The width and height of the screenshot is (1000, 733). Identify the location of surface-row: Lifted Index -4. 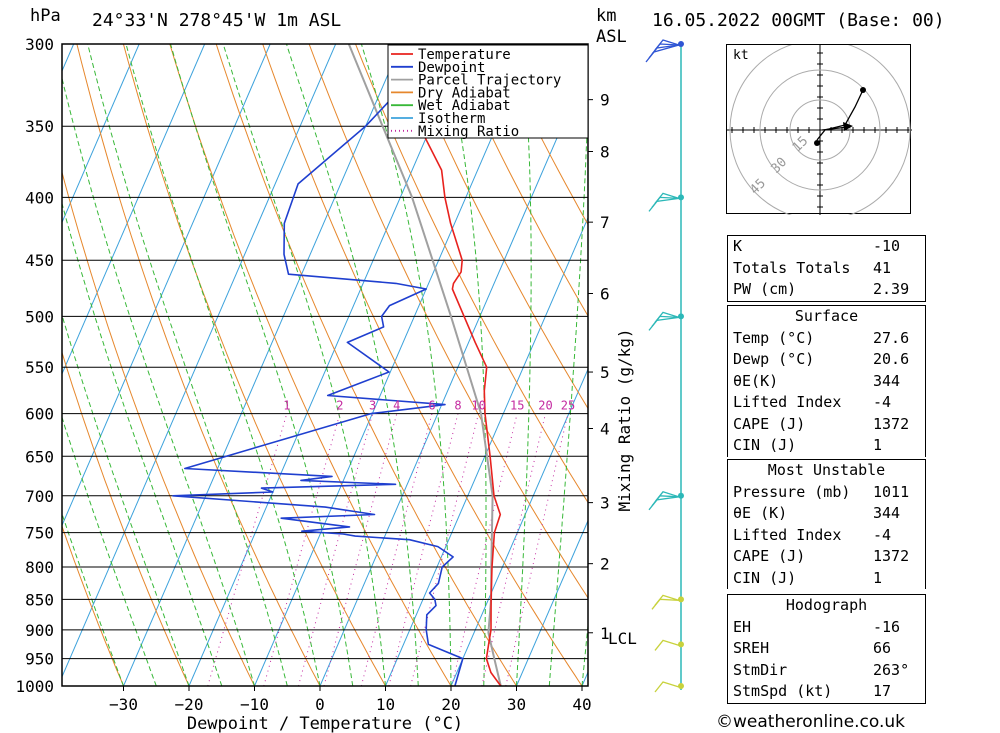
(812, 402).